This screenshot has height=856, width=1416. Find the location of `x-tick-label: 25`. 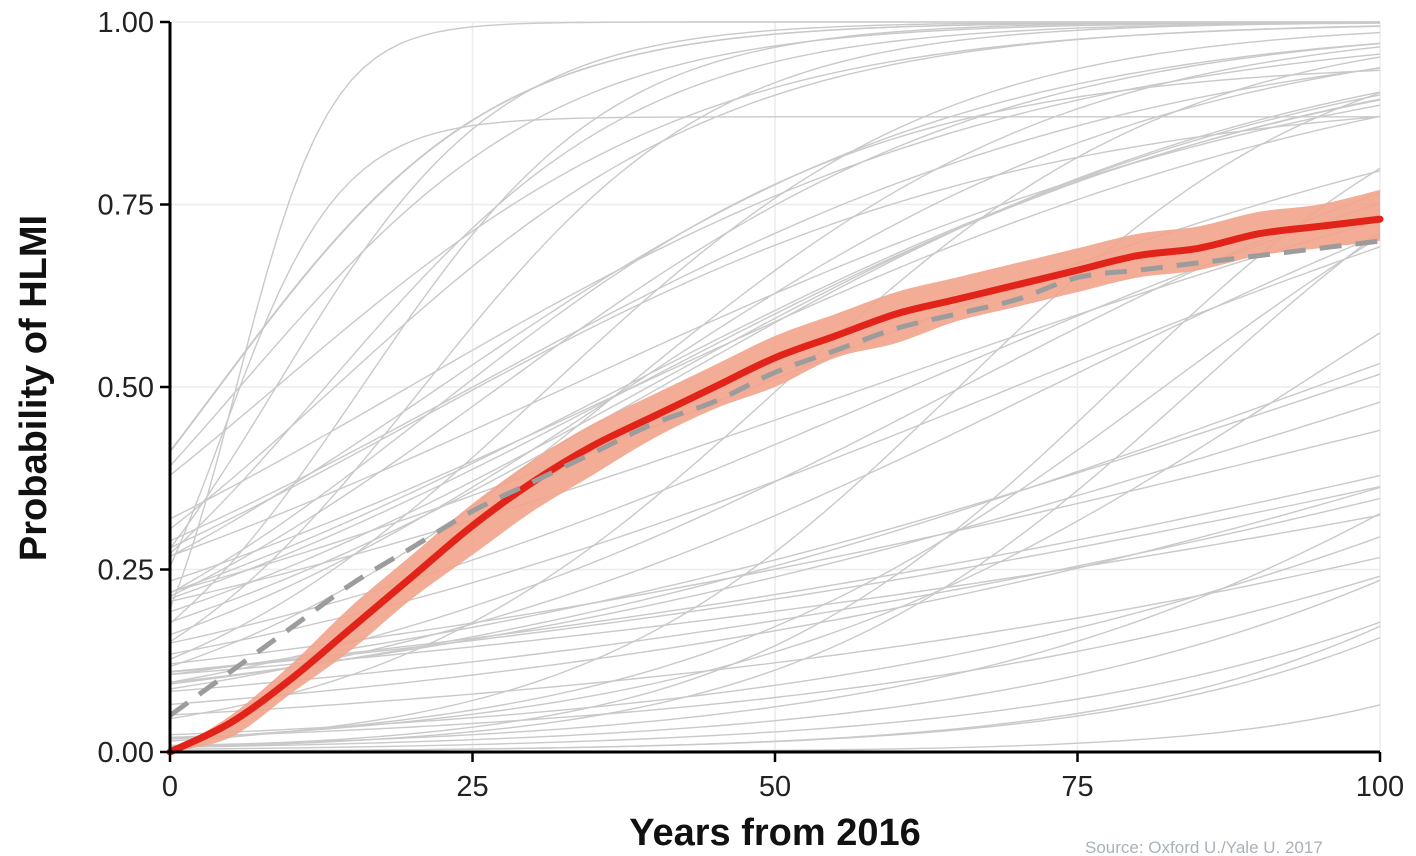

x-tick-label: 25 is located at coordinates (472, 787).